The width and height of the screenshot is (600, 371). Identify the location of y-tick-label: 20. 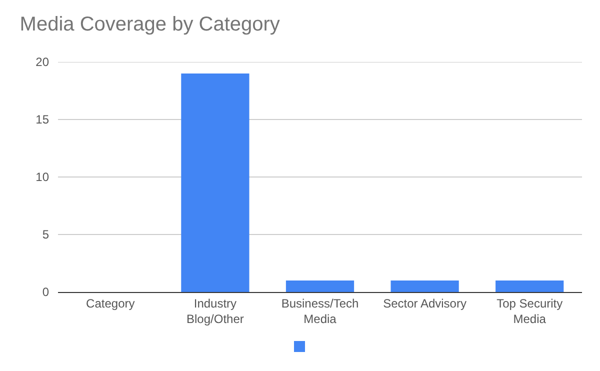
(43, 62).